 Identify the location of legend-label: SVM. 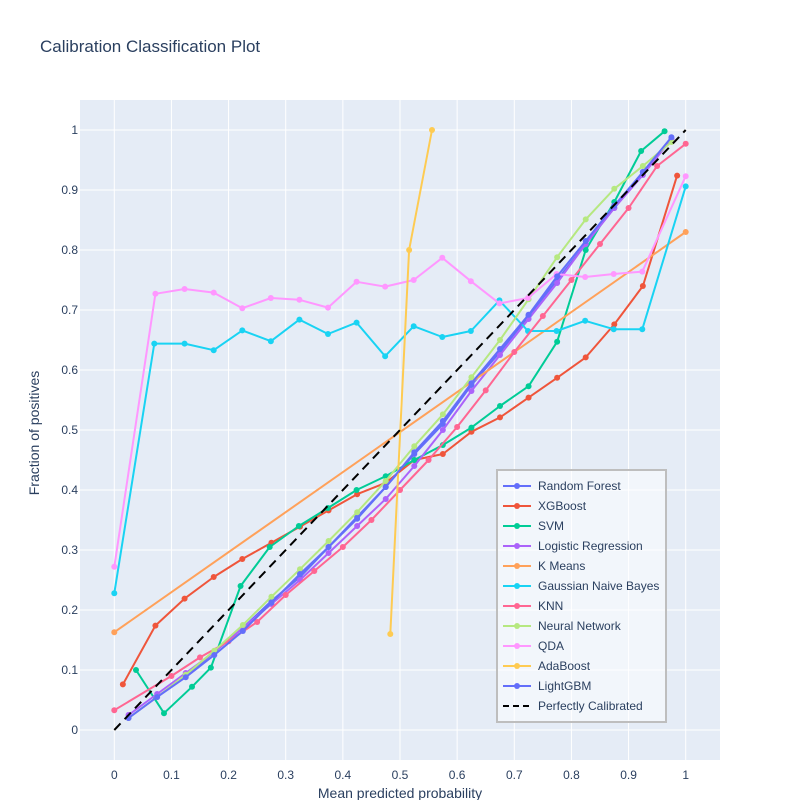
(551, 526).